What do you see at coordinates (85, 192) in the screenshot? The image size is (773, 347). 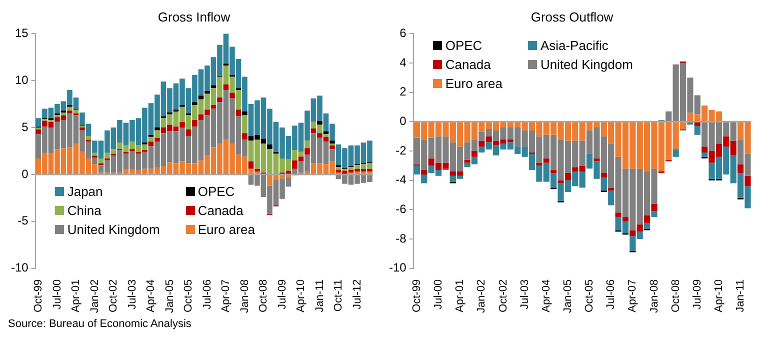 I see `legend-label: Japan` at bounding box center [85, 192].